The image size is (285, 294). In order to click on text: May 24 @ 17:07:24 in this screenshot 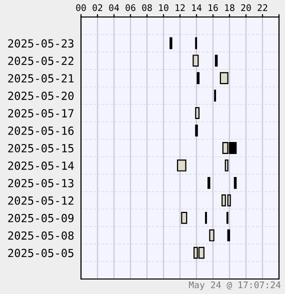, I will do `click(234, 285)`.